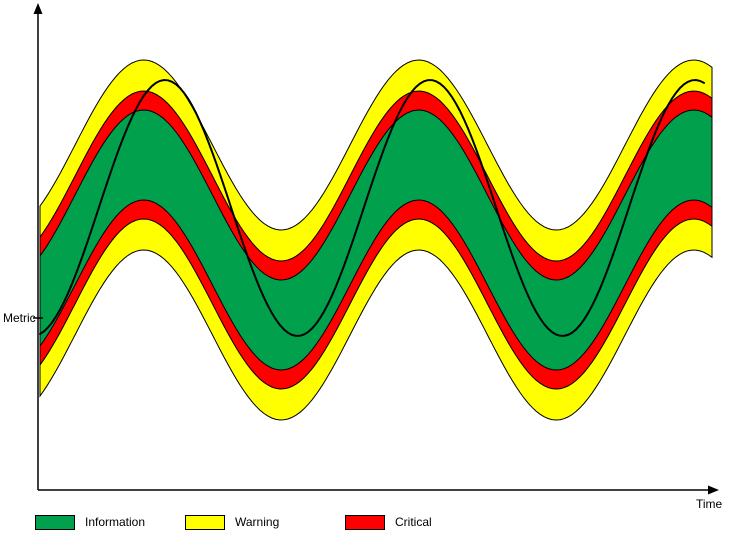  What do you see at coordinates (257, 522) in the screenshot?
I see `legend-label: Warning` at bounding box center [257, 522].